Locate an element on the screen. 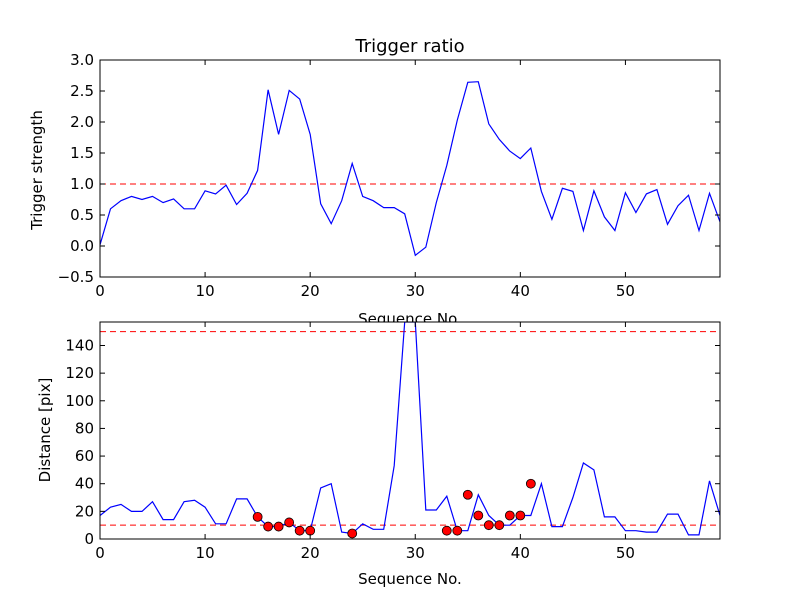 This screenshot has height=600, width=800. y-tick-label: 0 is located at coordinates (89, 539).